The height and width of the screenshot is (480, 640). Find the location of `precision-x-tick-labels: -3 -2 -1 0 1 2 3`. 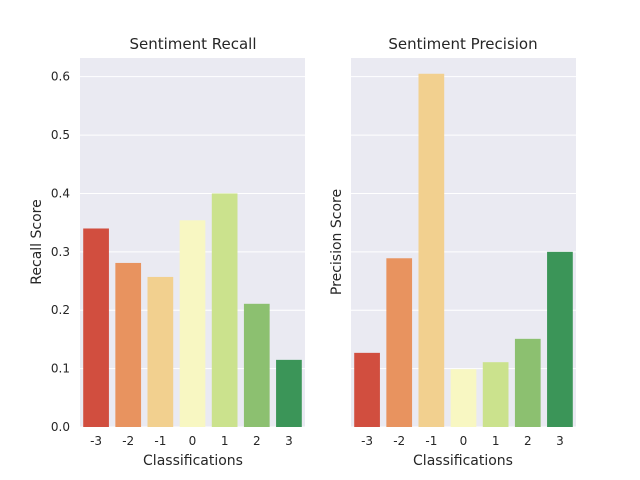

precision-x-tick-labels: -3 -2 -1 0 1 2 3 is located at coordinates (462, 441).